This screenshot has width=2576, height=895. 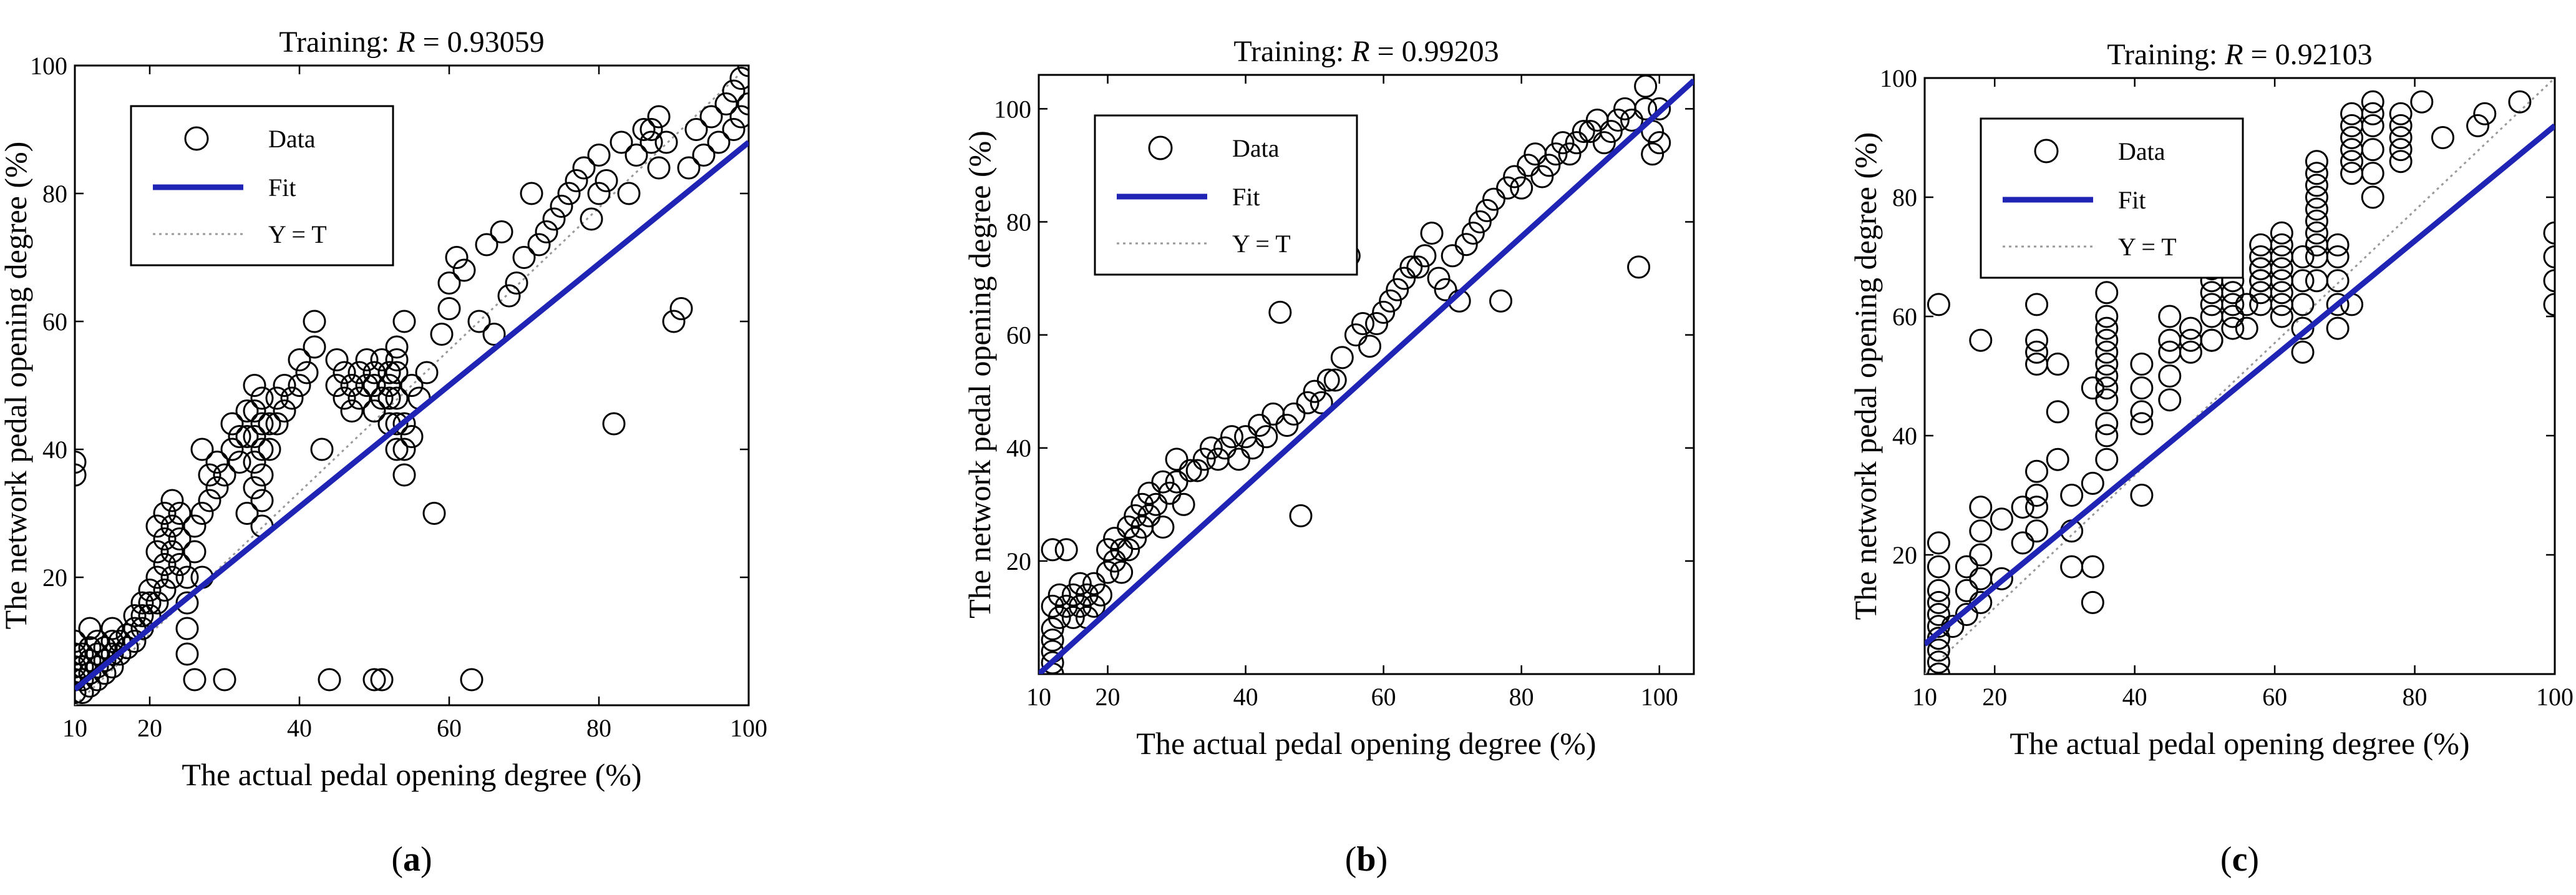 What do you see at coordinates (1366, 52) in the screenshot?
I see `chart-title: Training: R = 0.99203` at bounding box center [1366, 52].